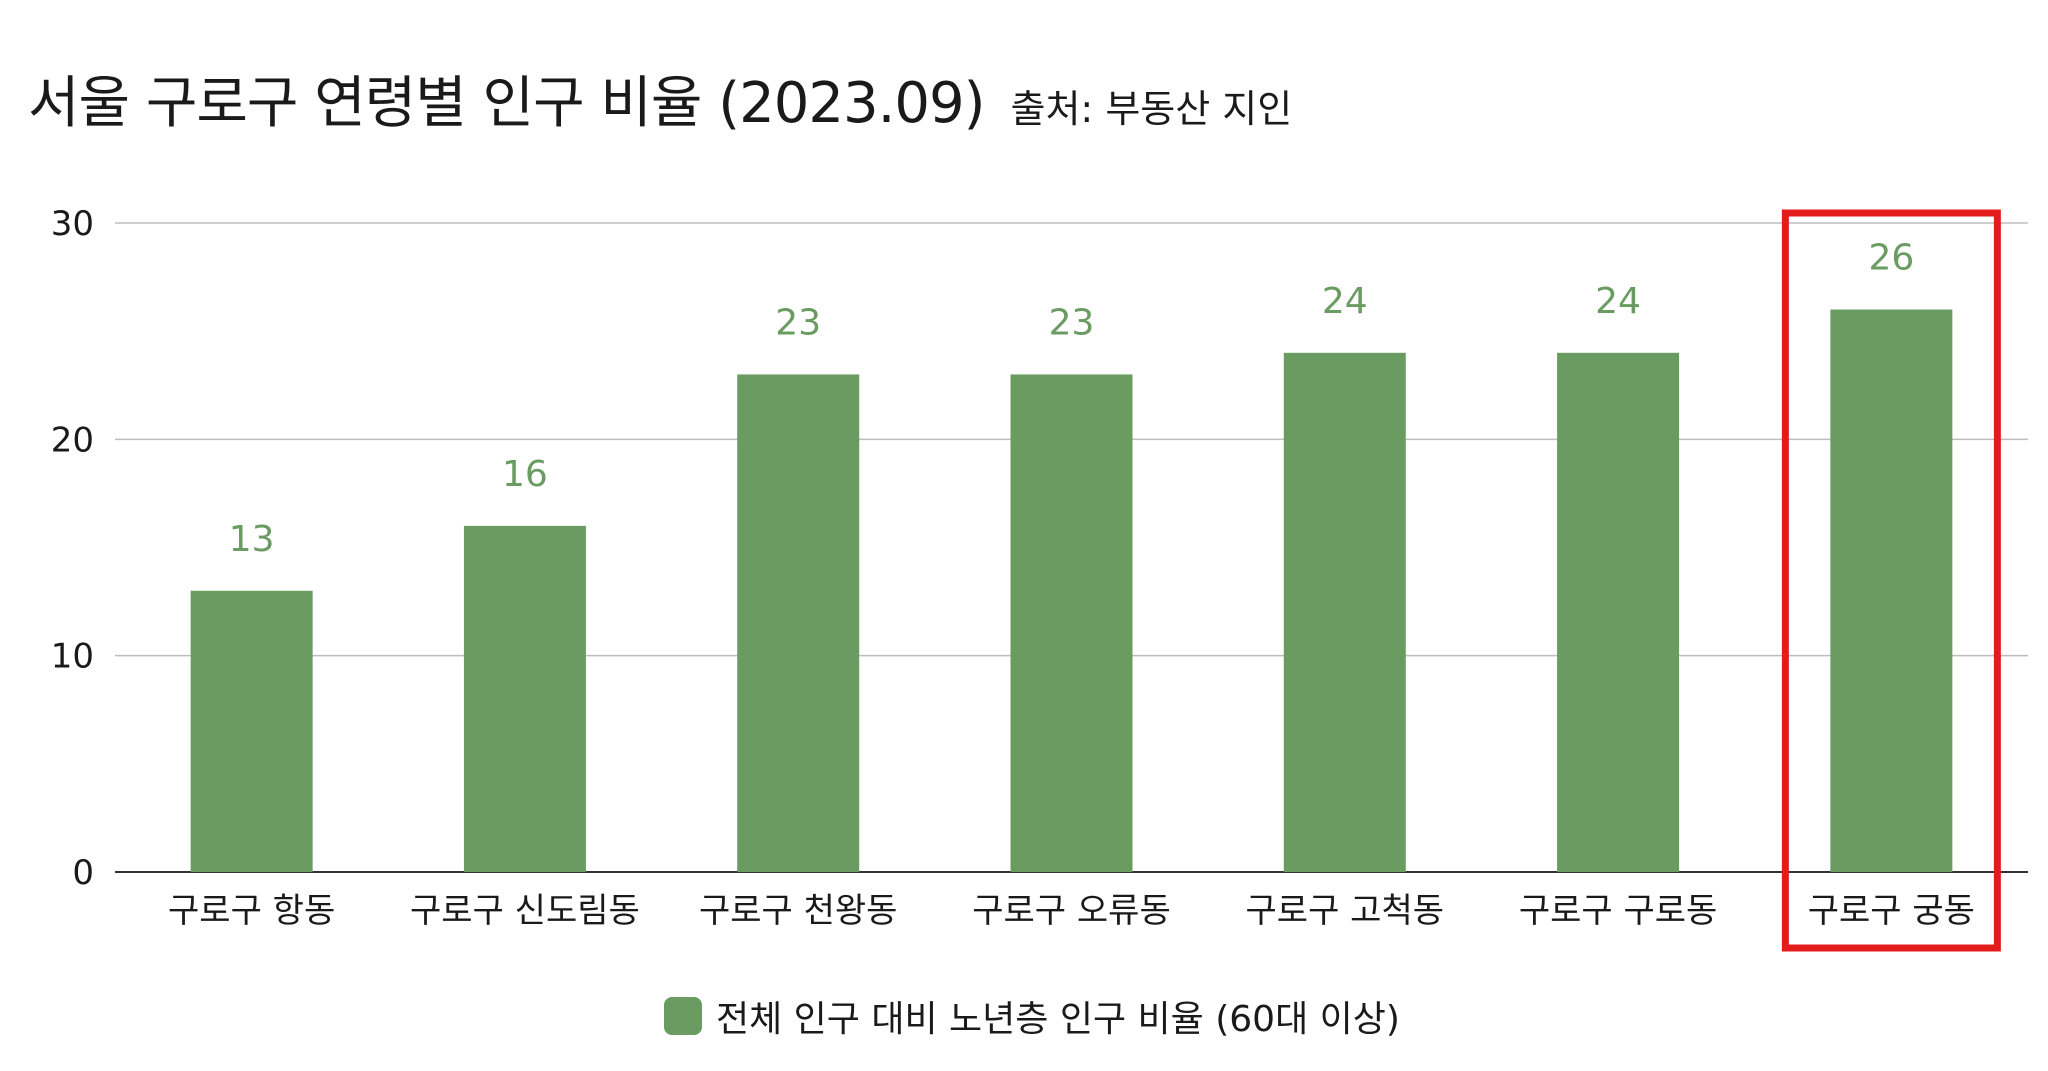 The height and width of the screenshot is (1071, 2048). I want to click on y-tick-label: 30, so click(72, 224).